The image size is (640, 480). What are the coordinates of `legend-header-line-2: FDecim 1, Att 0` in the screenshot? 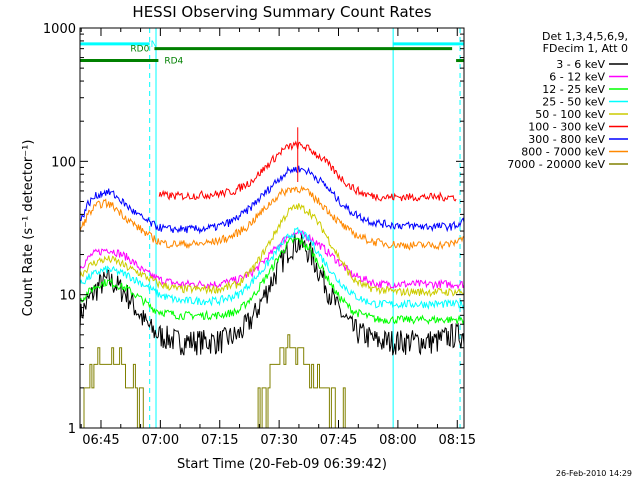 It's located at (585, 48).